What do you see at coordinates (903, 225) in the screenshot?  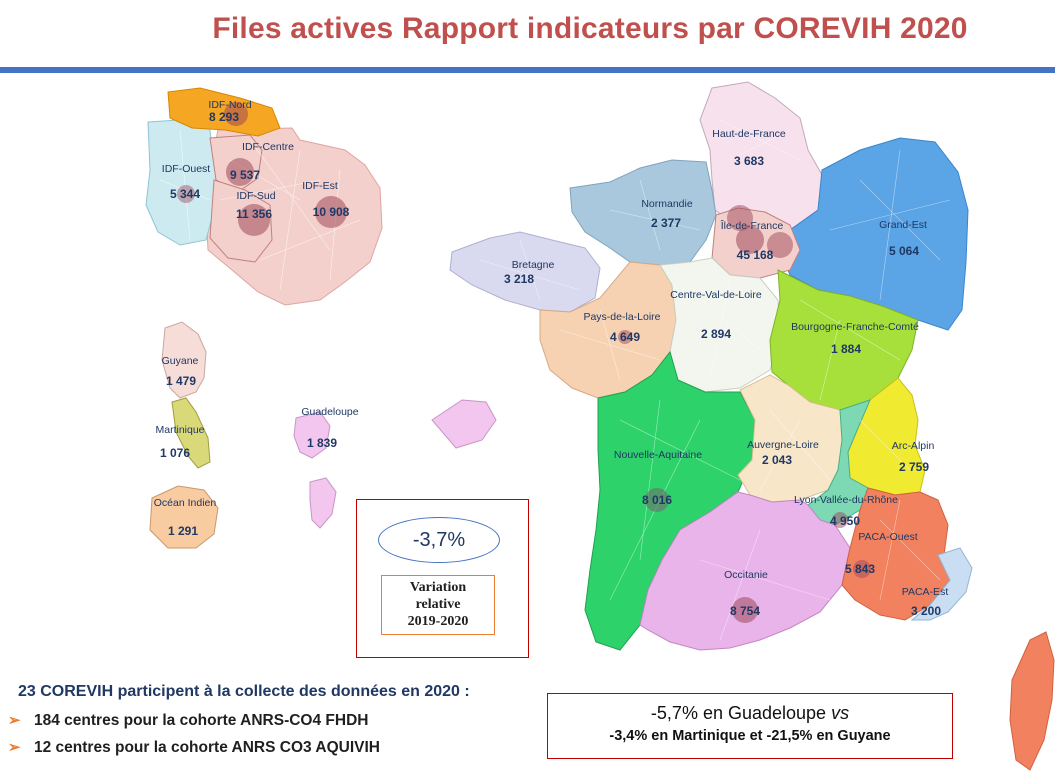 I see `label-grand-est: Grand-Est` at bounding box center [903, 225].